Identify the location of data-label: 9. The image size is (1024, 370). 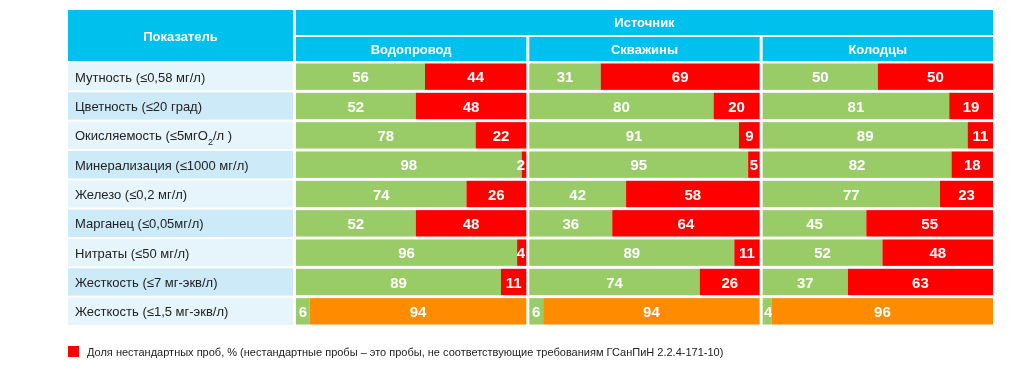
(749, 135).